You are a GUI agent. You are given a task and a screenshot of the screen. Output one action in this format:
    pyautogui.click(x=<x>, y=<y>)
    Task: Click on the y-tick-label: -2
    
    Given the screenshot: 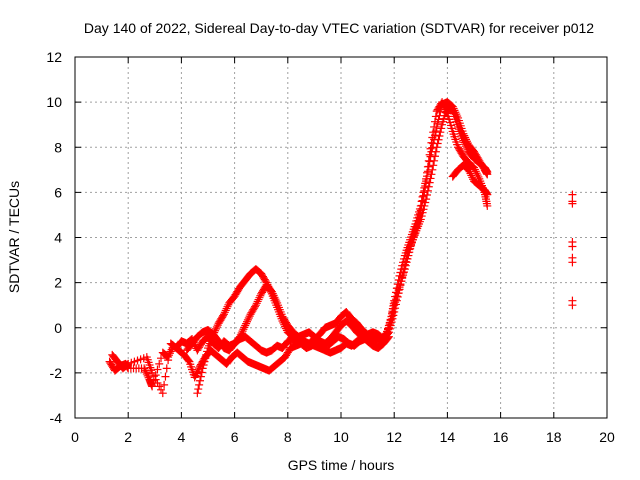 What is the action you would take?
    pyautogui.click(x=56, y=373)
    